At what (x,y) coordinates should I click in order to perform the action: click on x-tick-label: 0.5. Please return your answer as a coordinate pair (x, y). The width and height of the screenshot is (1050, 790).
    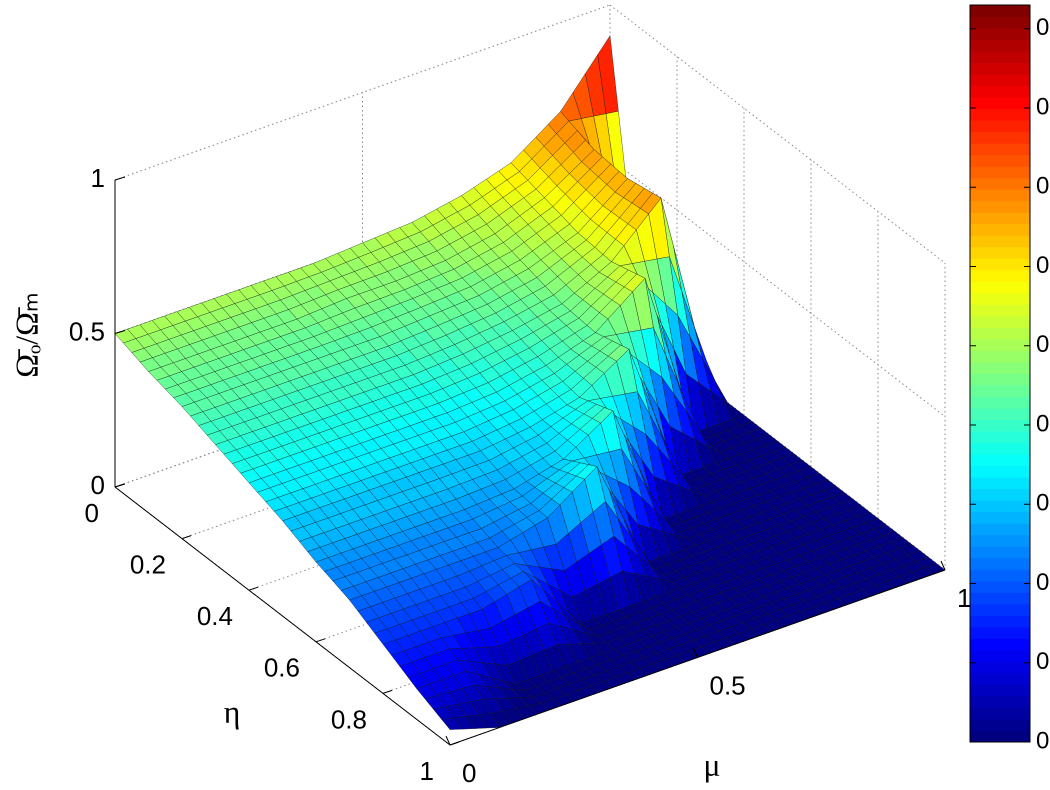
    Looking at the image, I should click on (728, 685).